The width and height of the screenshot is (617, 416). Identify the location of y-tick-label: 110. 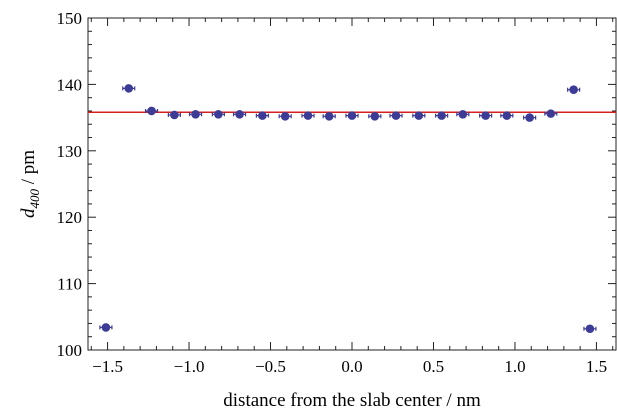
(69, 284).